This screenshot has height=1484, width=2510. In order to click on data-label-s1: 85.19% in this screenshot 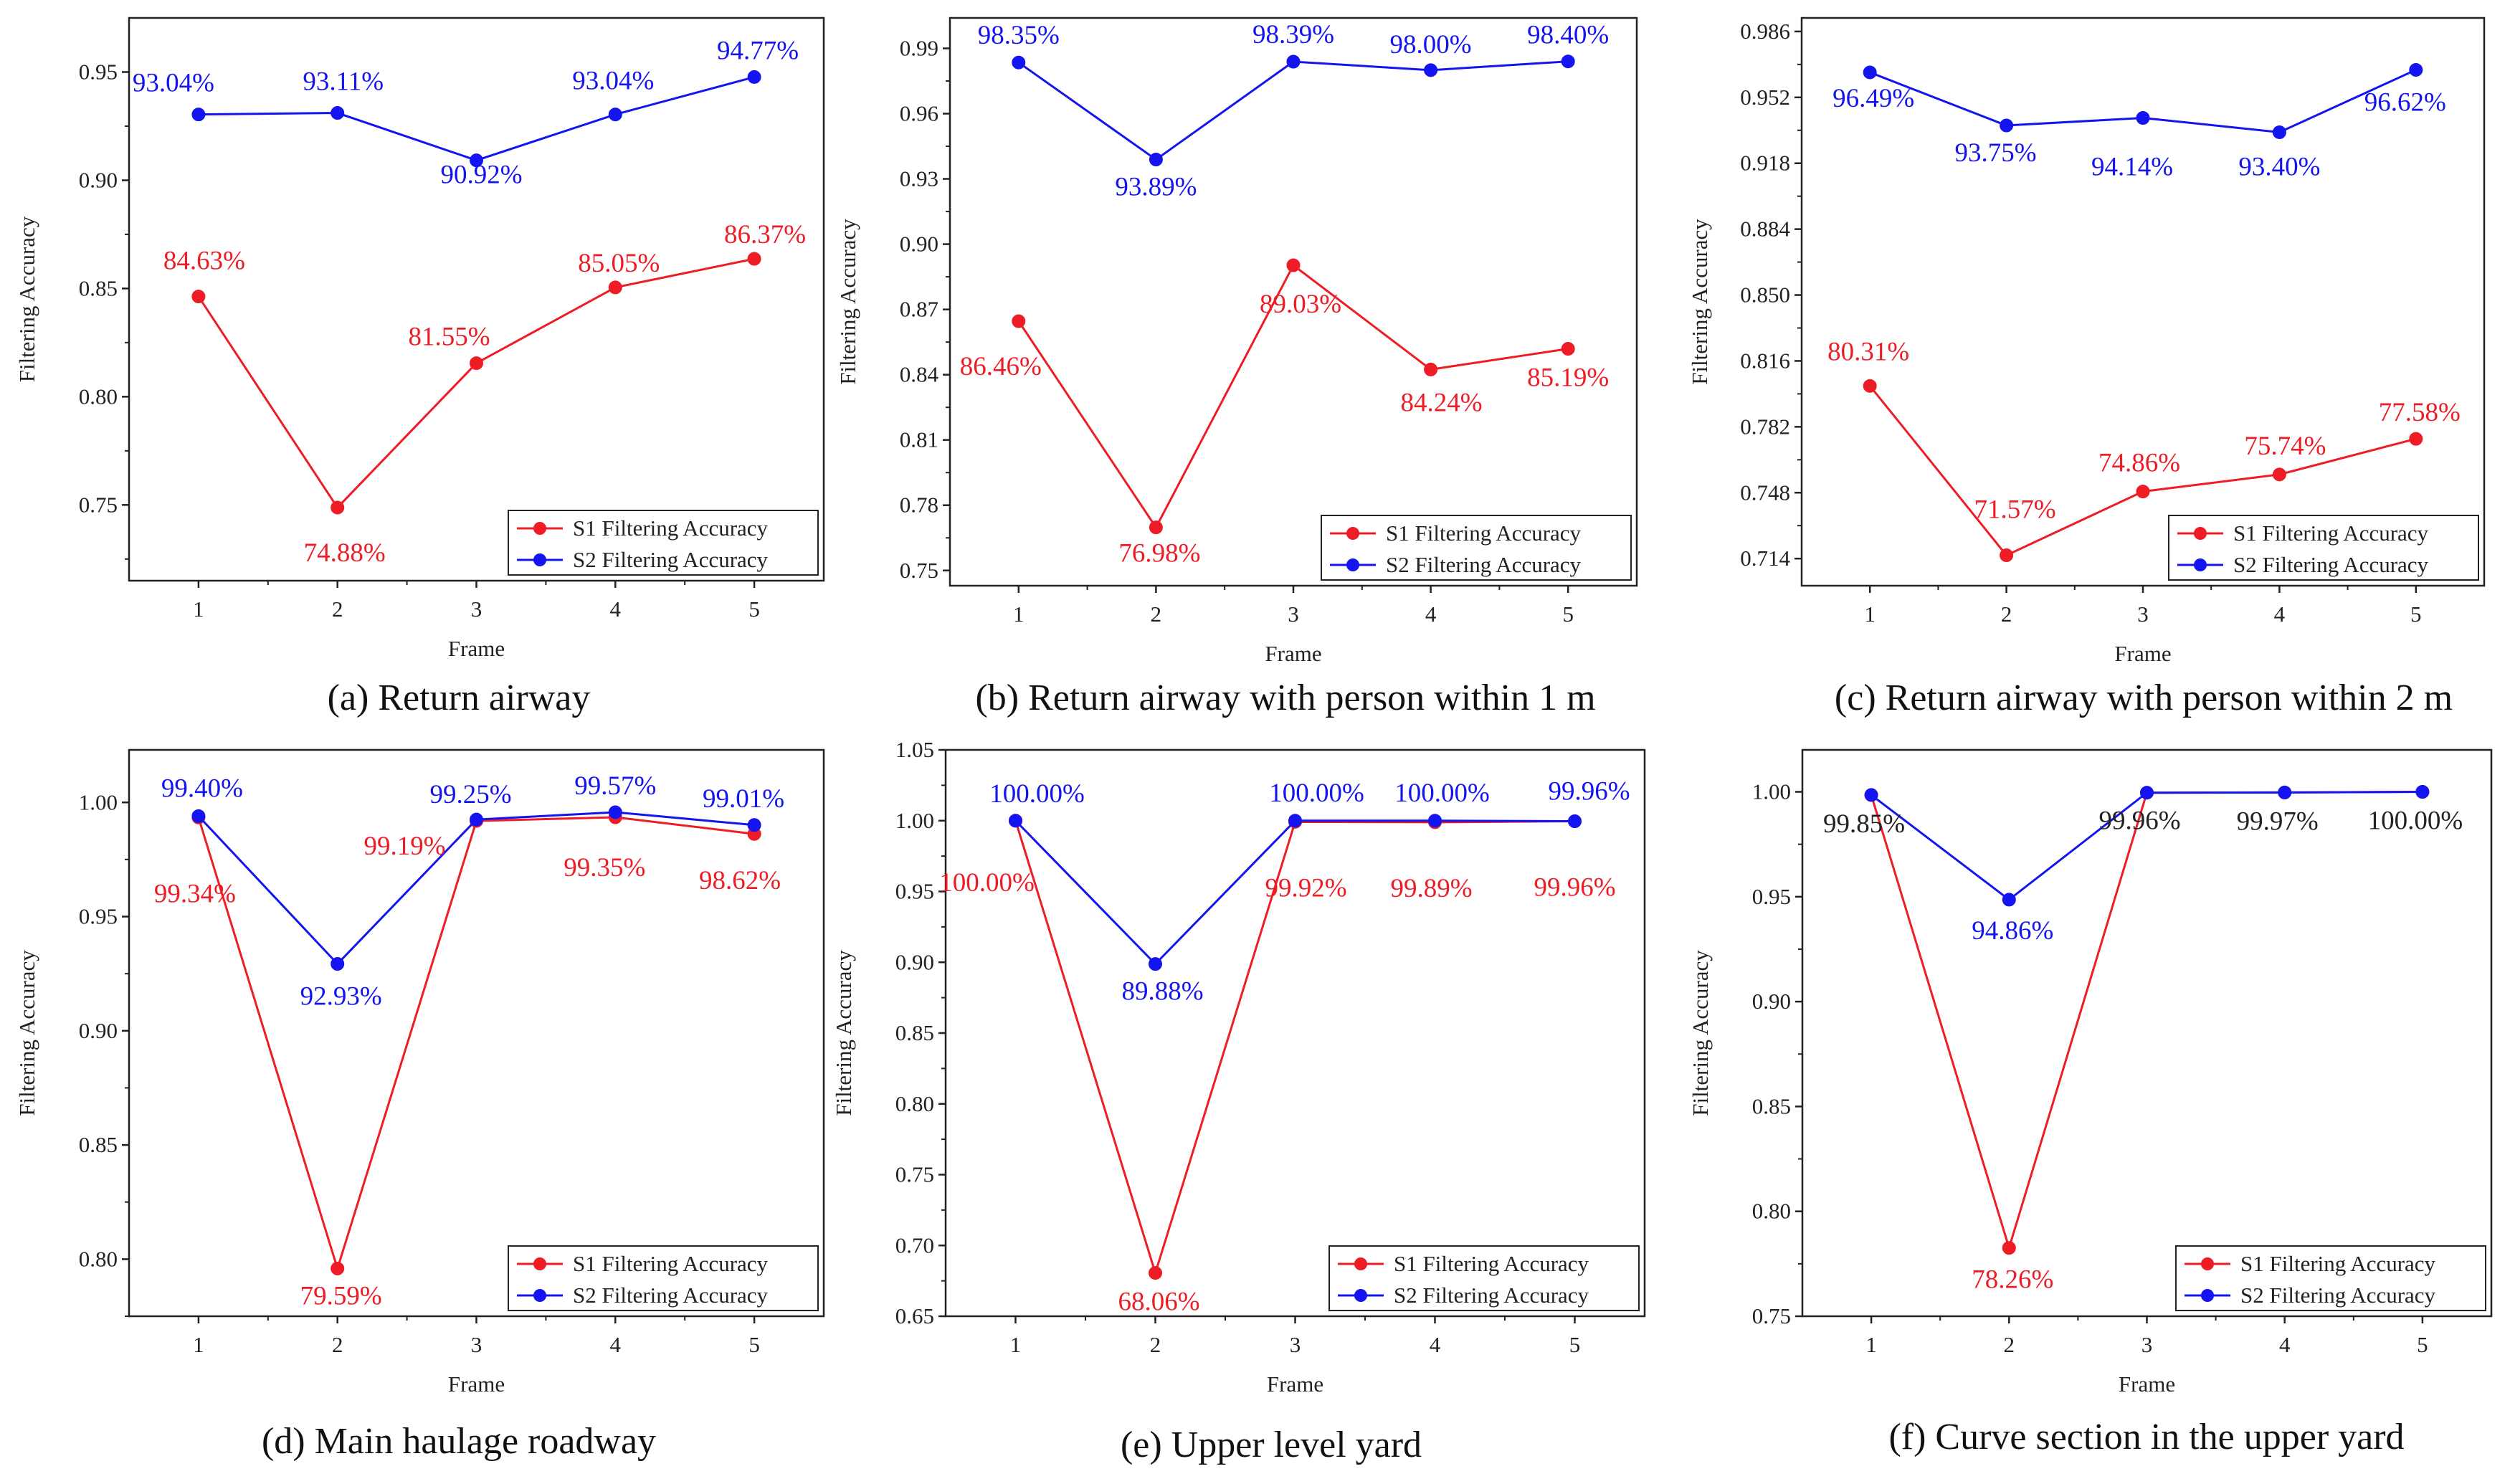, I will do `click(1568, 378)`.